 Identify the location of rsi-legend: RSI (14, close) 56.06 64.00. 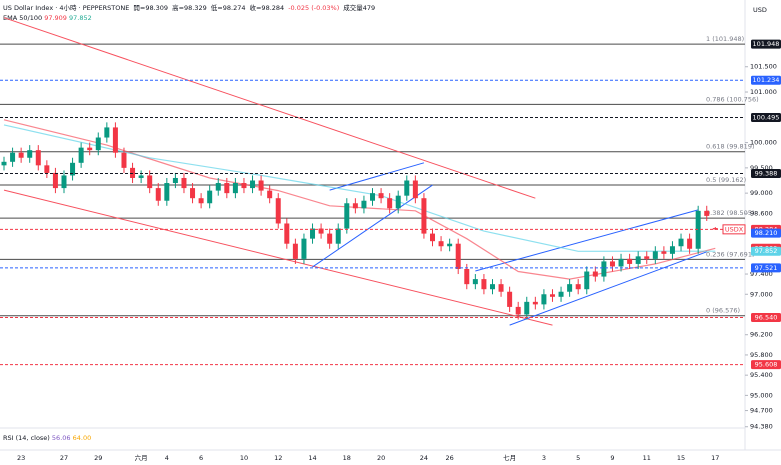
(47, 438).